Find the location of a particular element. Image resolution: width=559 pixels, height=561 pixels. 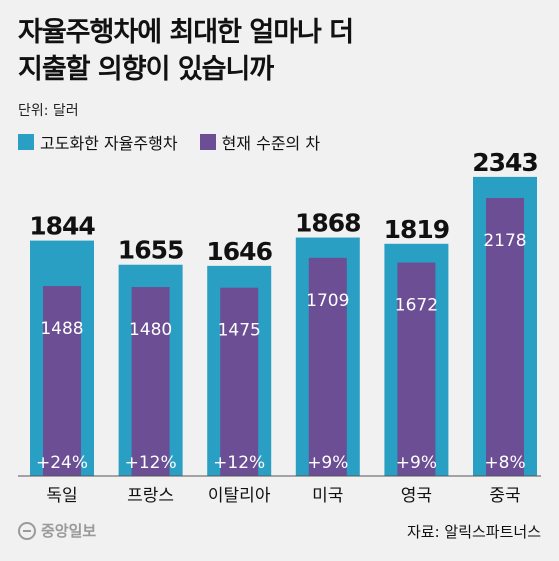

title-line-2: 지출할 의향이 있습니까 is located at coordinates (146, 69).